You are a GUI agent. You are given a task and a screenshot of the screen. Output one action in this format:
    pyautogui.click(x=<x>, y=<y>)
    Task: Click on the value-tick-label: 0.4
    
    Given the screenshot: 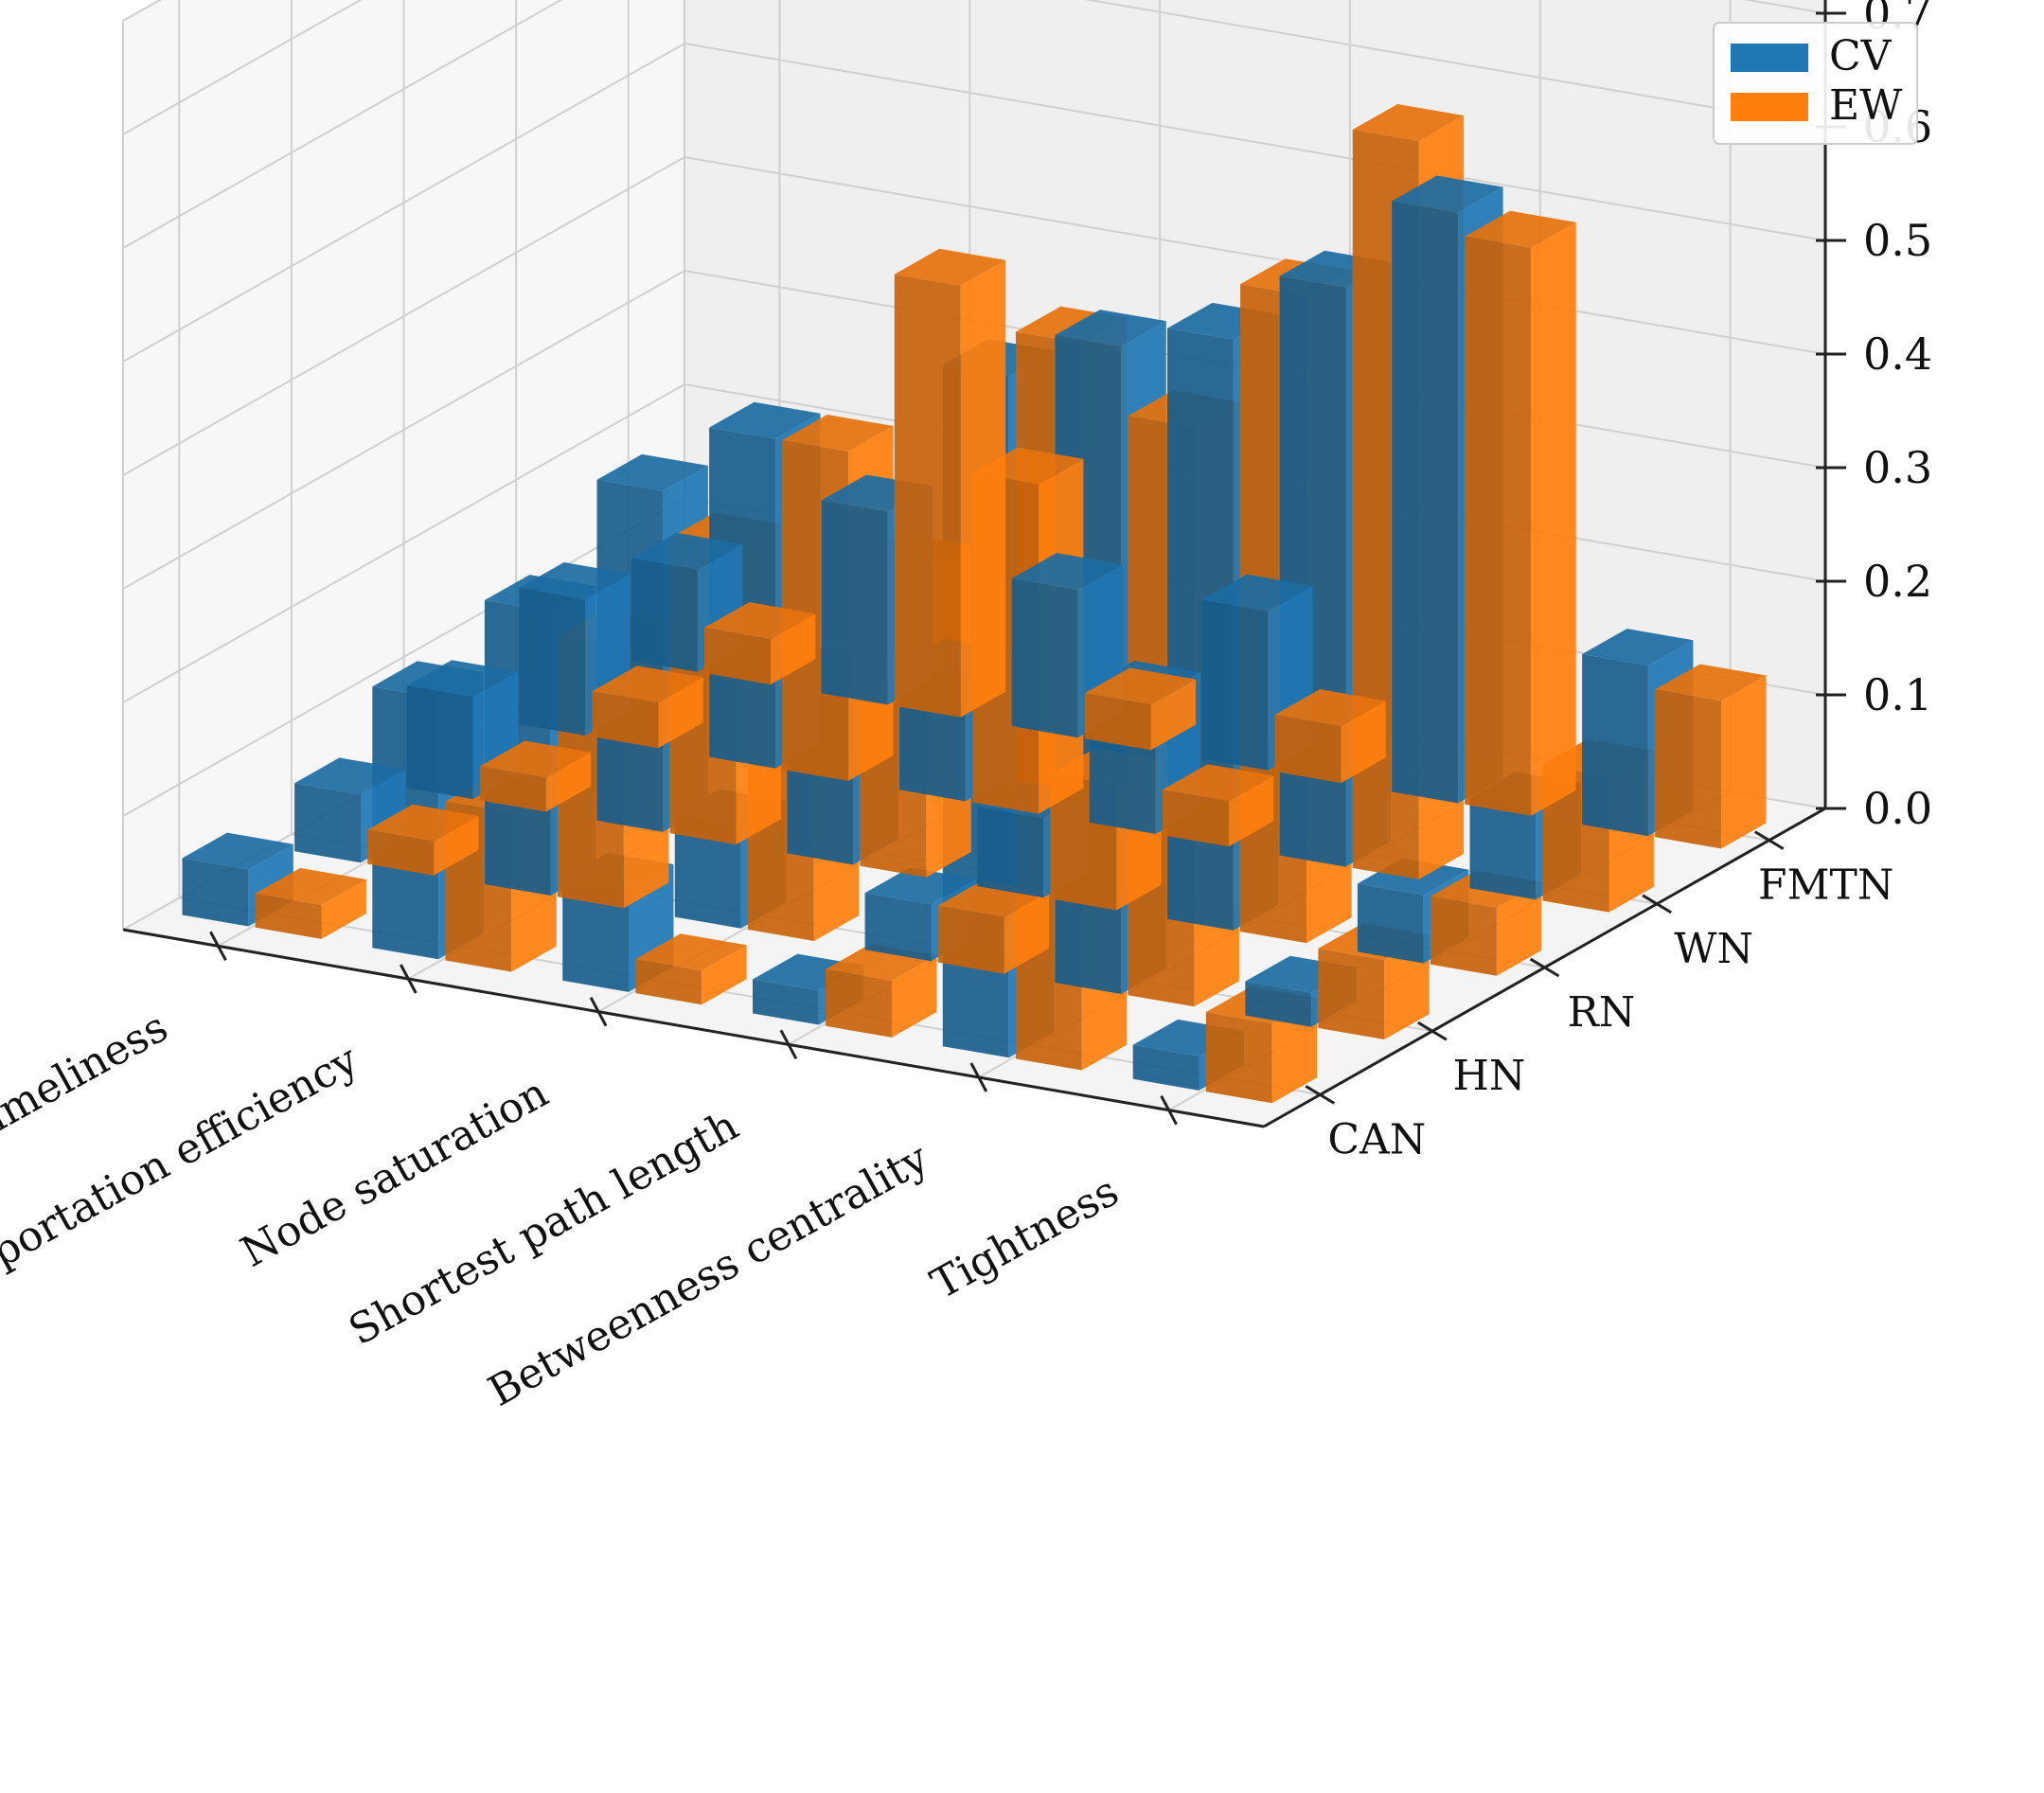 What is the action you would take?
    pyautogui.click(x=1897, y=354)
    